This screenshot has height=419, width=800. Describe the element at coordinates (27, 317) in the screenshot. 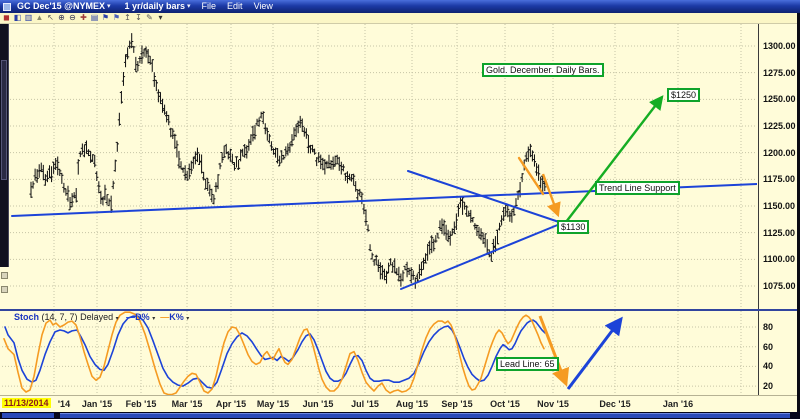

I see `indicator-name: Stoch` at that location.